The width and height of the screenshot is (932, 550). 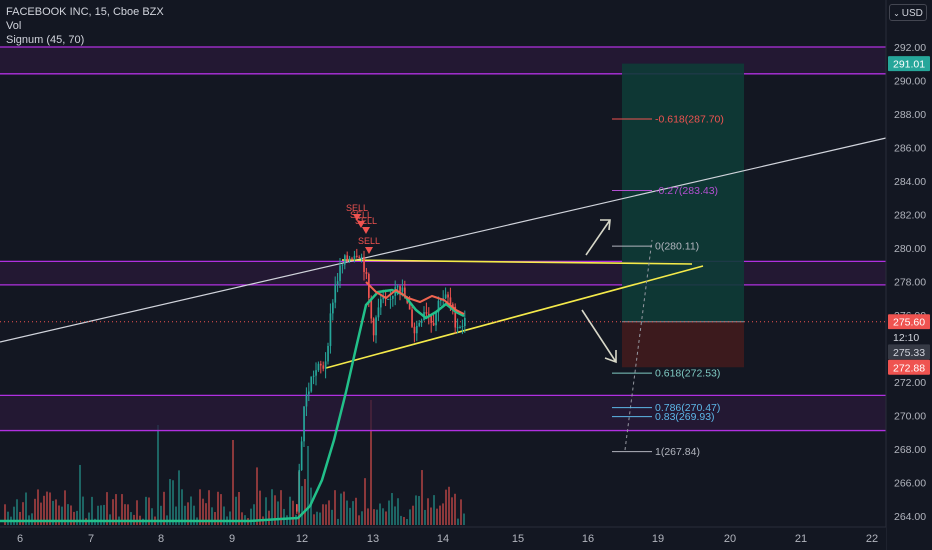 What do you see at coordinates (910, 216) in the screenshot?
I see `y-tick-label: 282.00` at bounding box center [910, 216].